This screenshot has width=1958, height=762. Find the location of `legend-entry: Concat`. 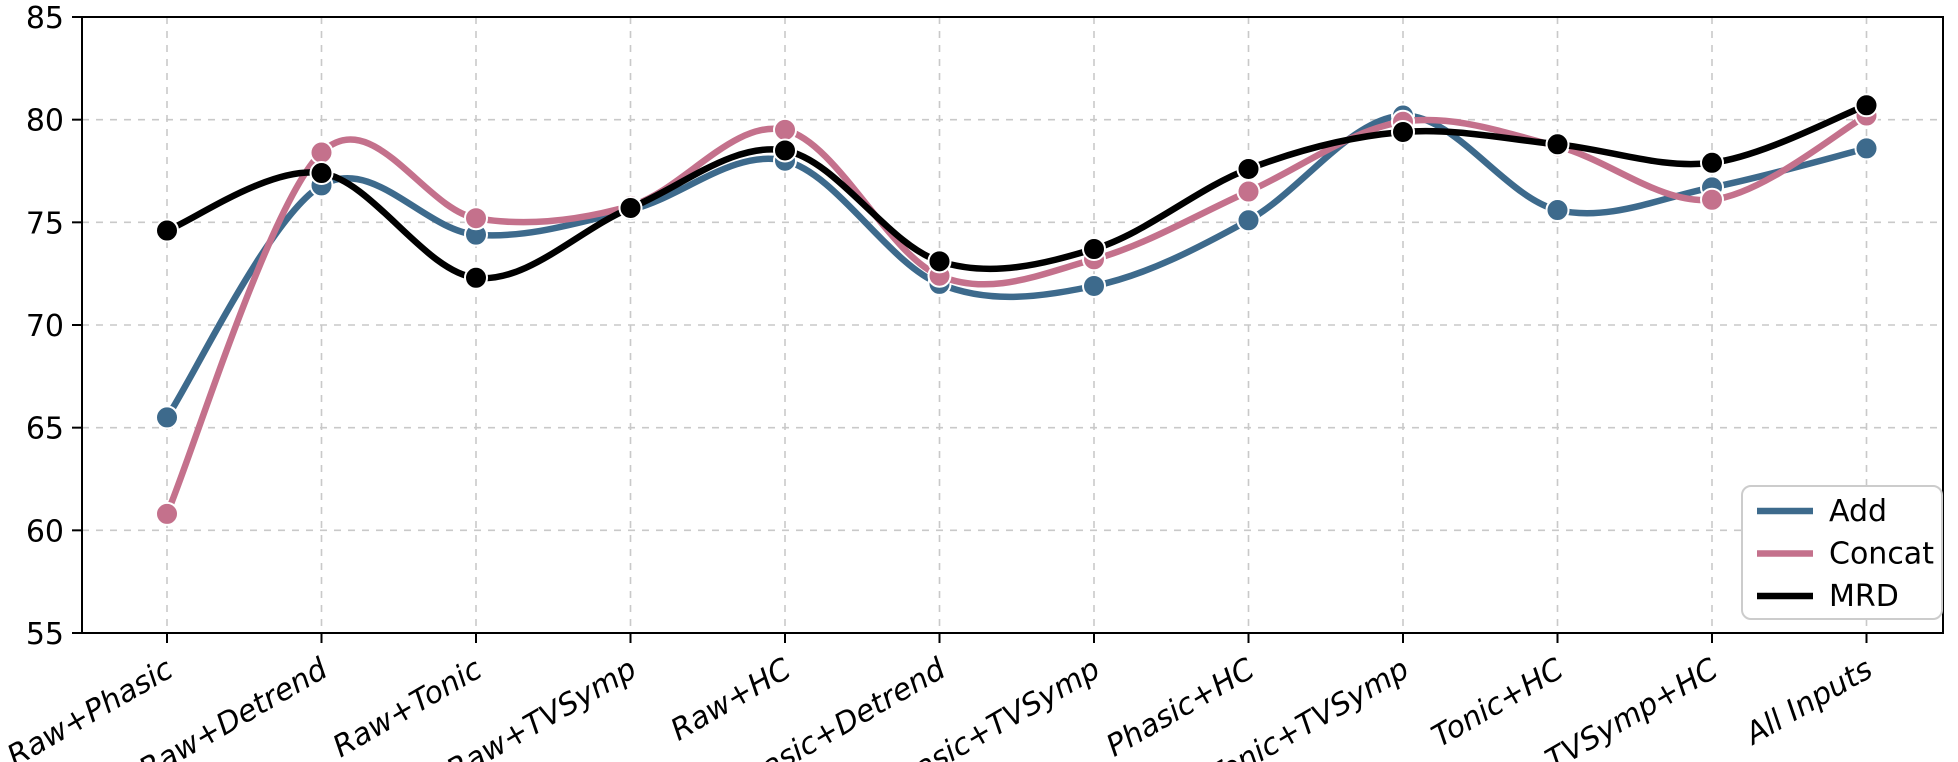

legend-entry: Concat is located at coordinates (1845, 554).